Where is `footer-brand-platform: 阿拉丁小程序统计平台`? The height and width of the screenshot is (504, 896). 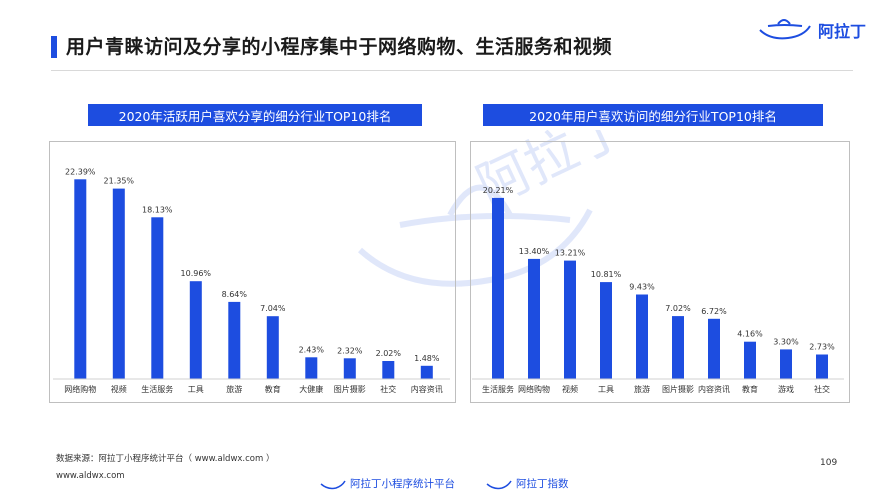
footer-brand-platform: 阿拉丁小程序统计平台 is located at coordinates (387, 483).